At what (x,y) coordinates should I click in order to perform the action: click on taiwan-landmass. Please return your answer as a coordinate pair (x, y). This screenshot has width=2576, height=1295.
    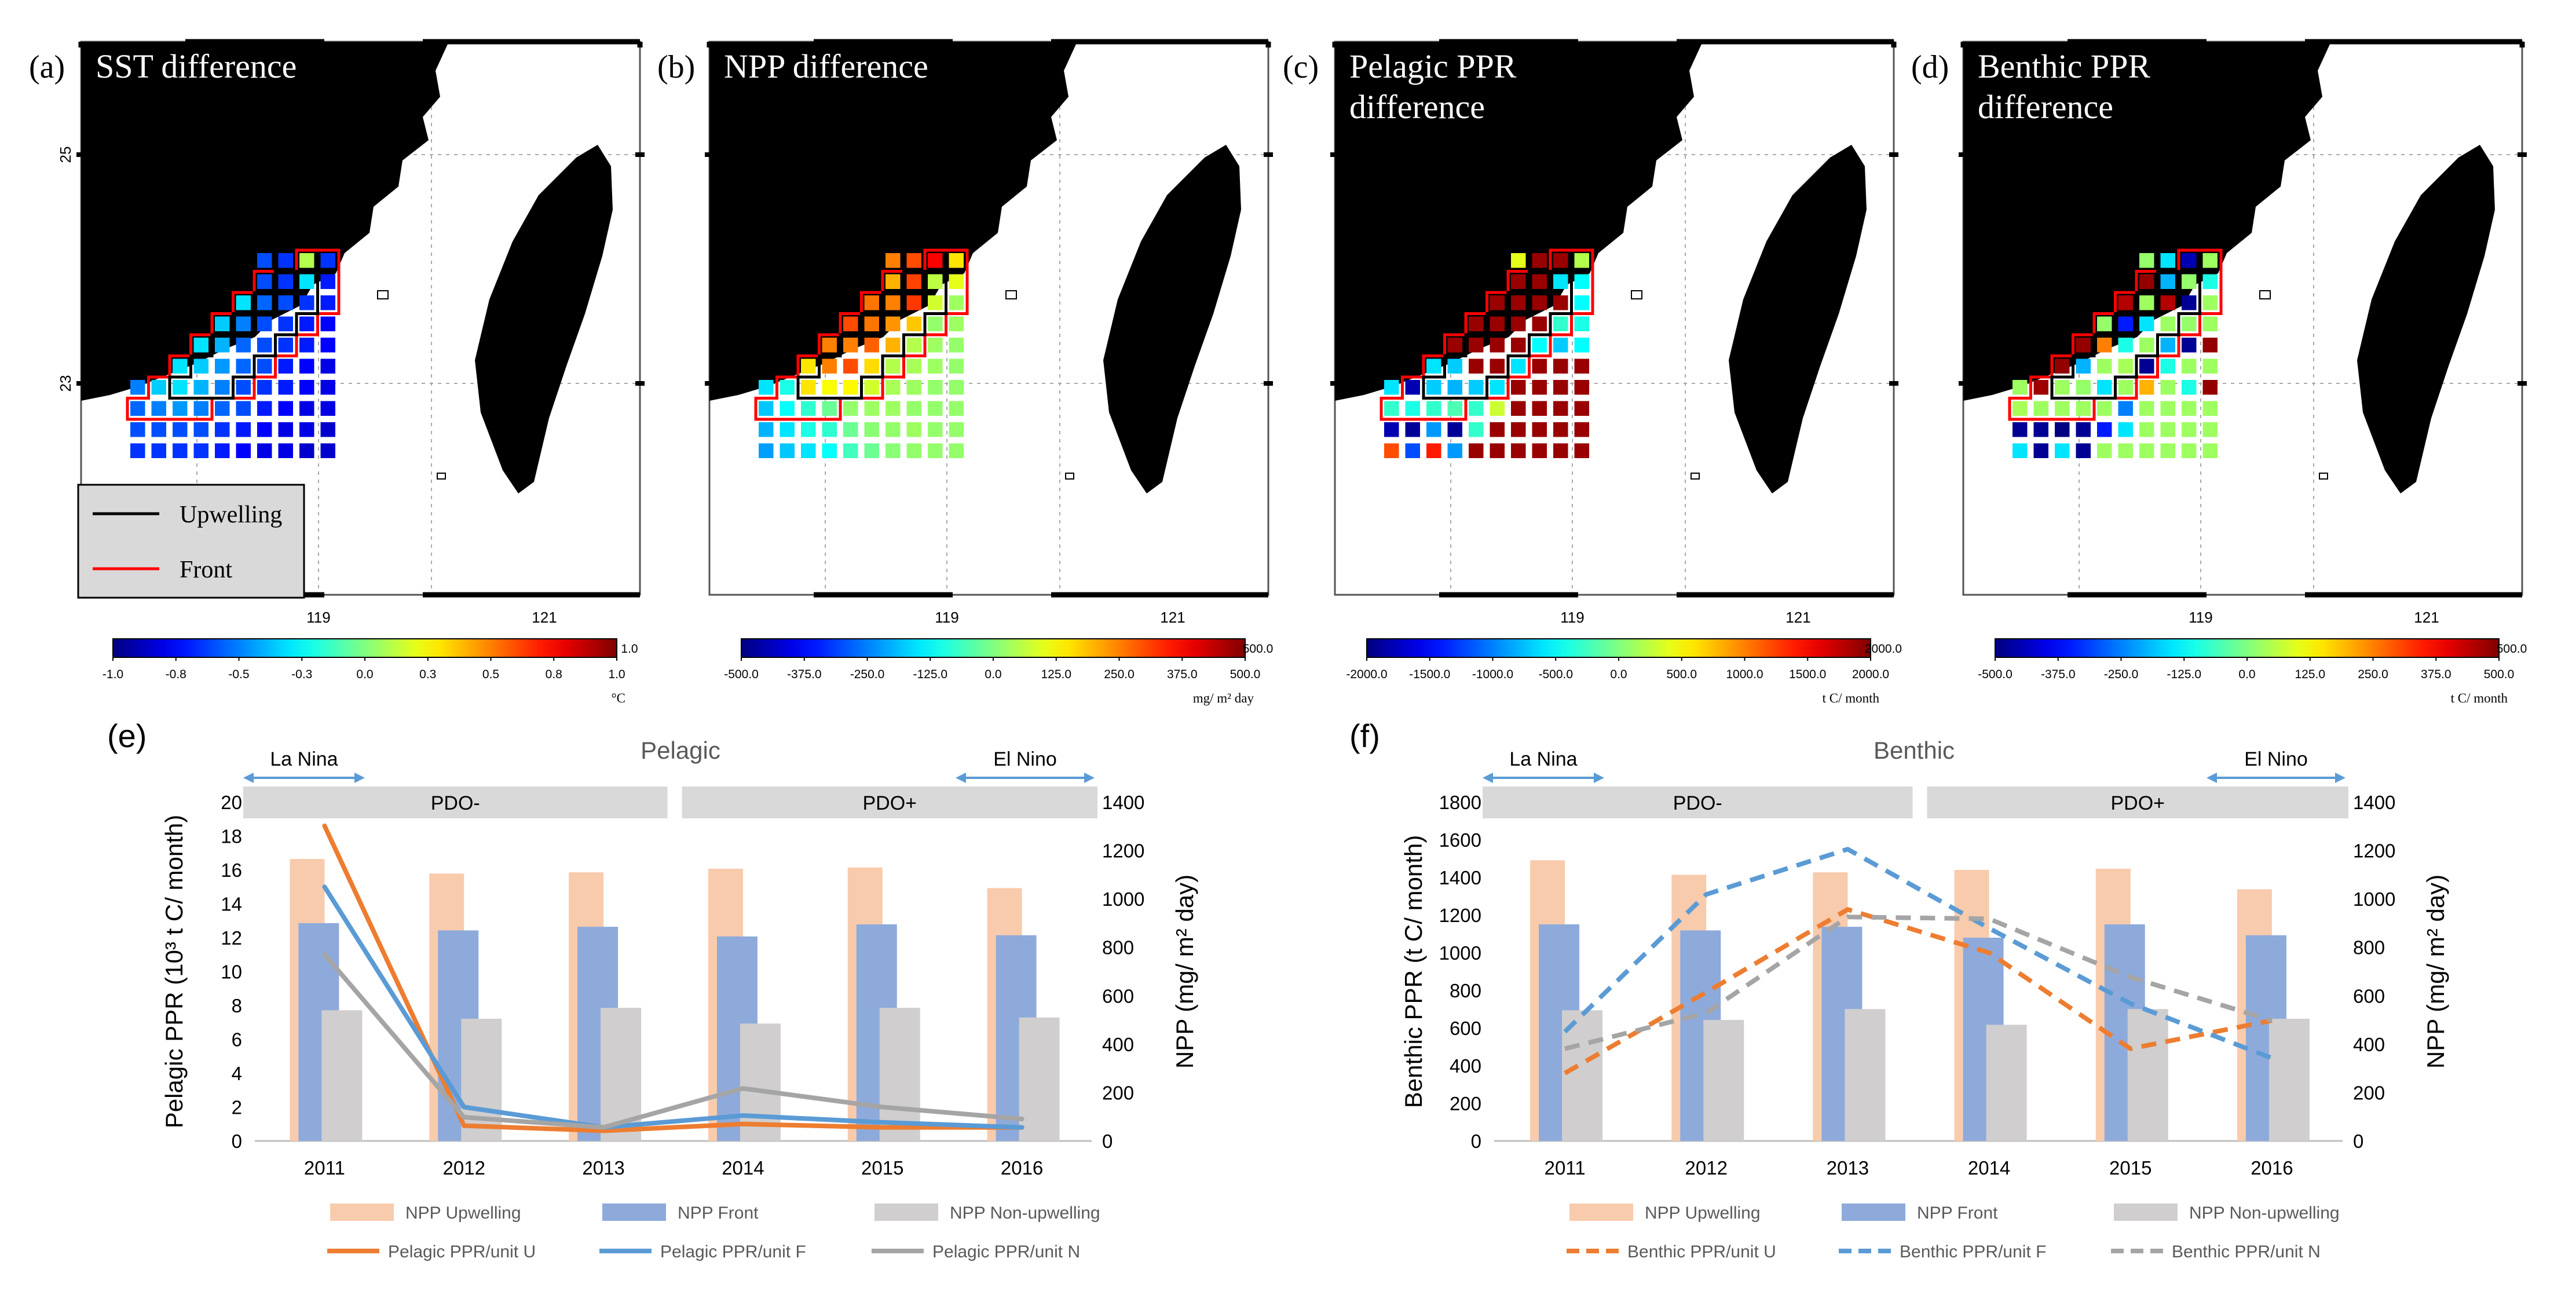
    Looking at the image, I should click on (544, 319).